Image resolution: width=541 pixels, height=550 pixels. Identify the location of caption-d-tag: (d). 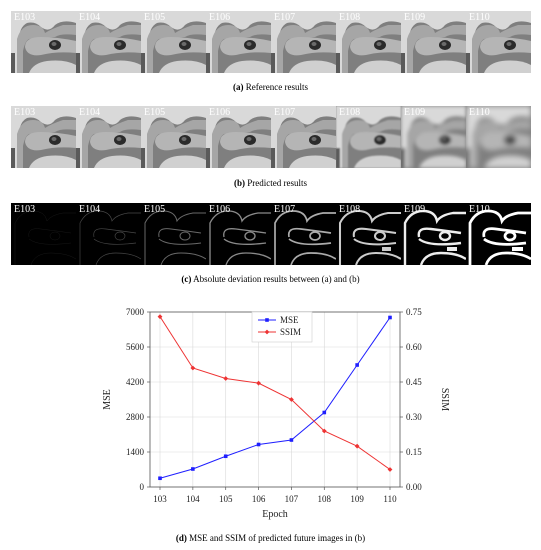
(181, 538).